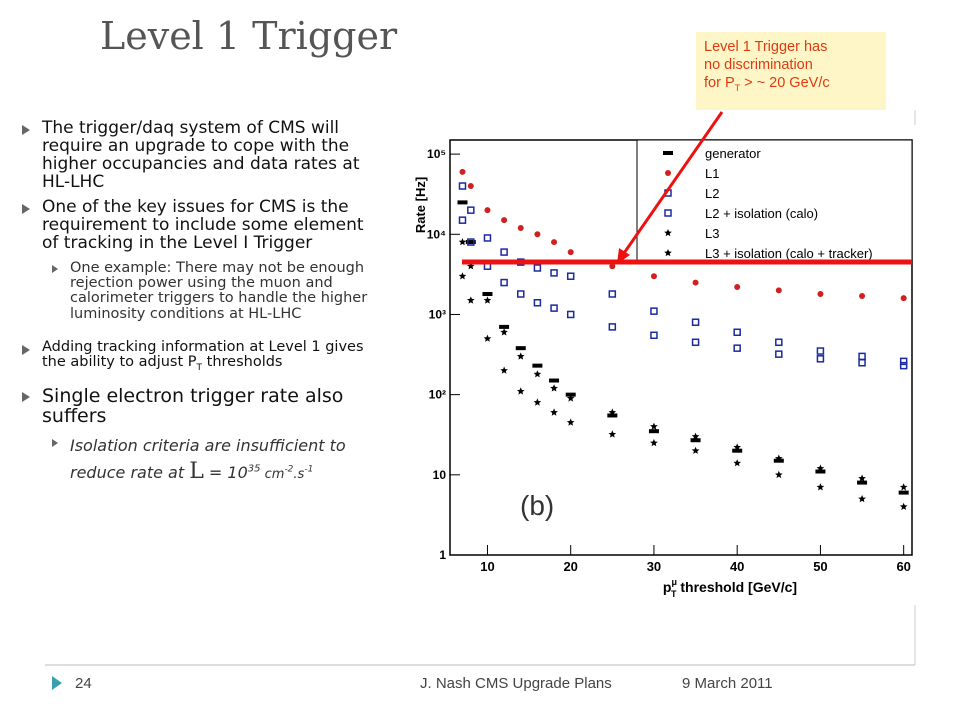 This screenshot has width=960, height=720. I want to click on y-tick-label: 10, so click(440, 475).